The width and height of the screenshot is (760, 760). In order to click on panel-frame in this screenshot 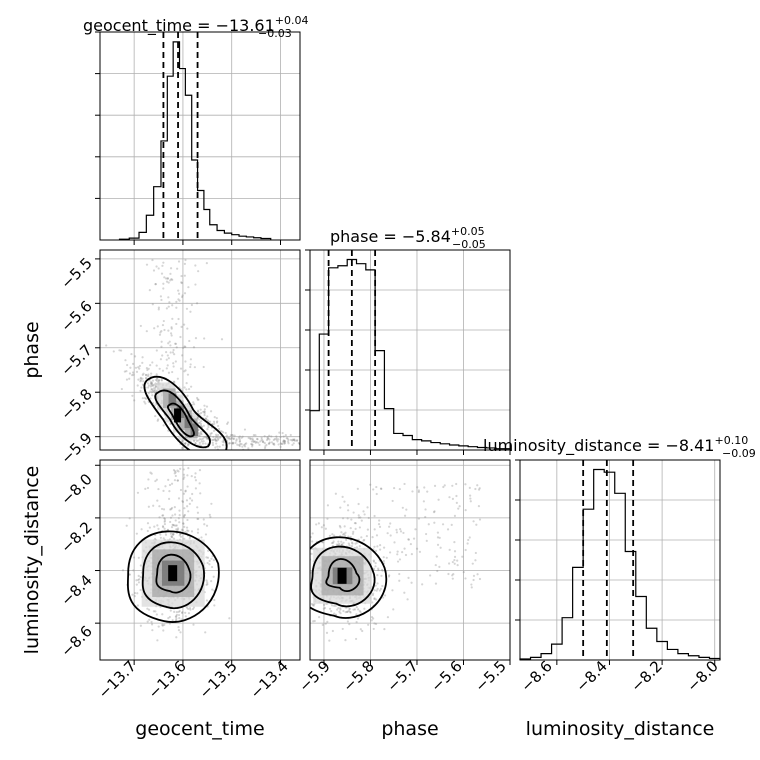, I will do `click(200, 560)`.